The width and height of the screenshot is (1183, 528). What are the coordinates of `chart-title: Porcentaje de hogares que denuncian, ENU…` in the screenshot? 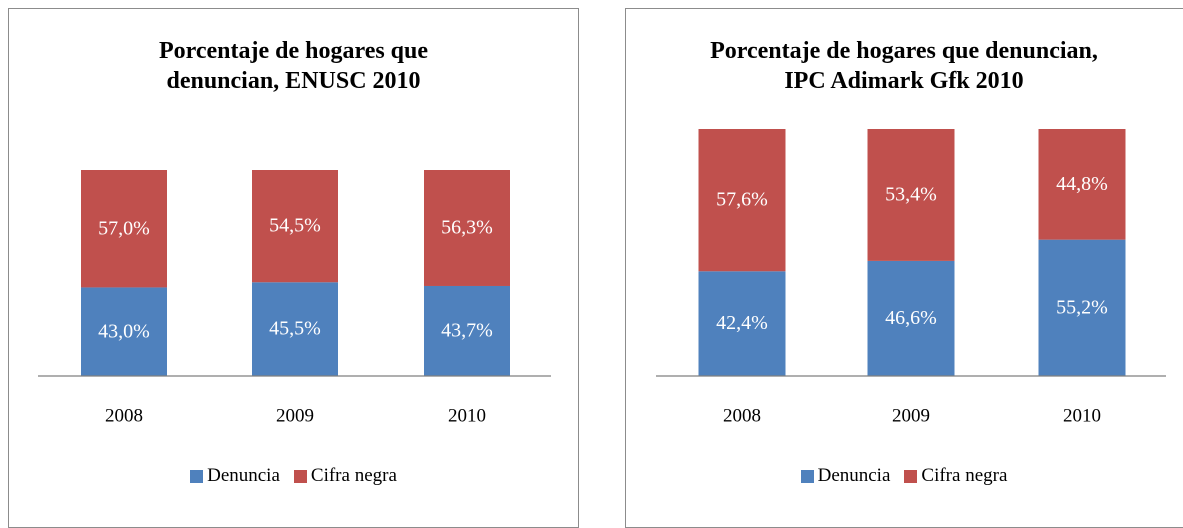 It's located at (293, 66).